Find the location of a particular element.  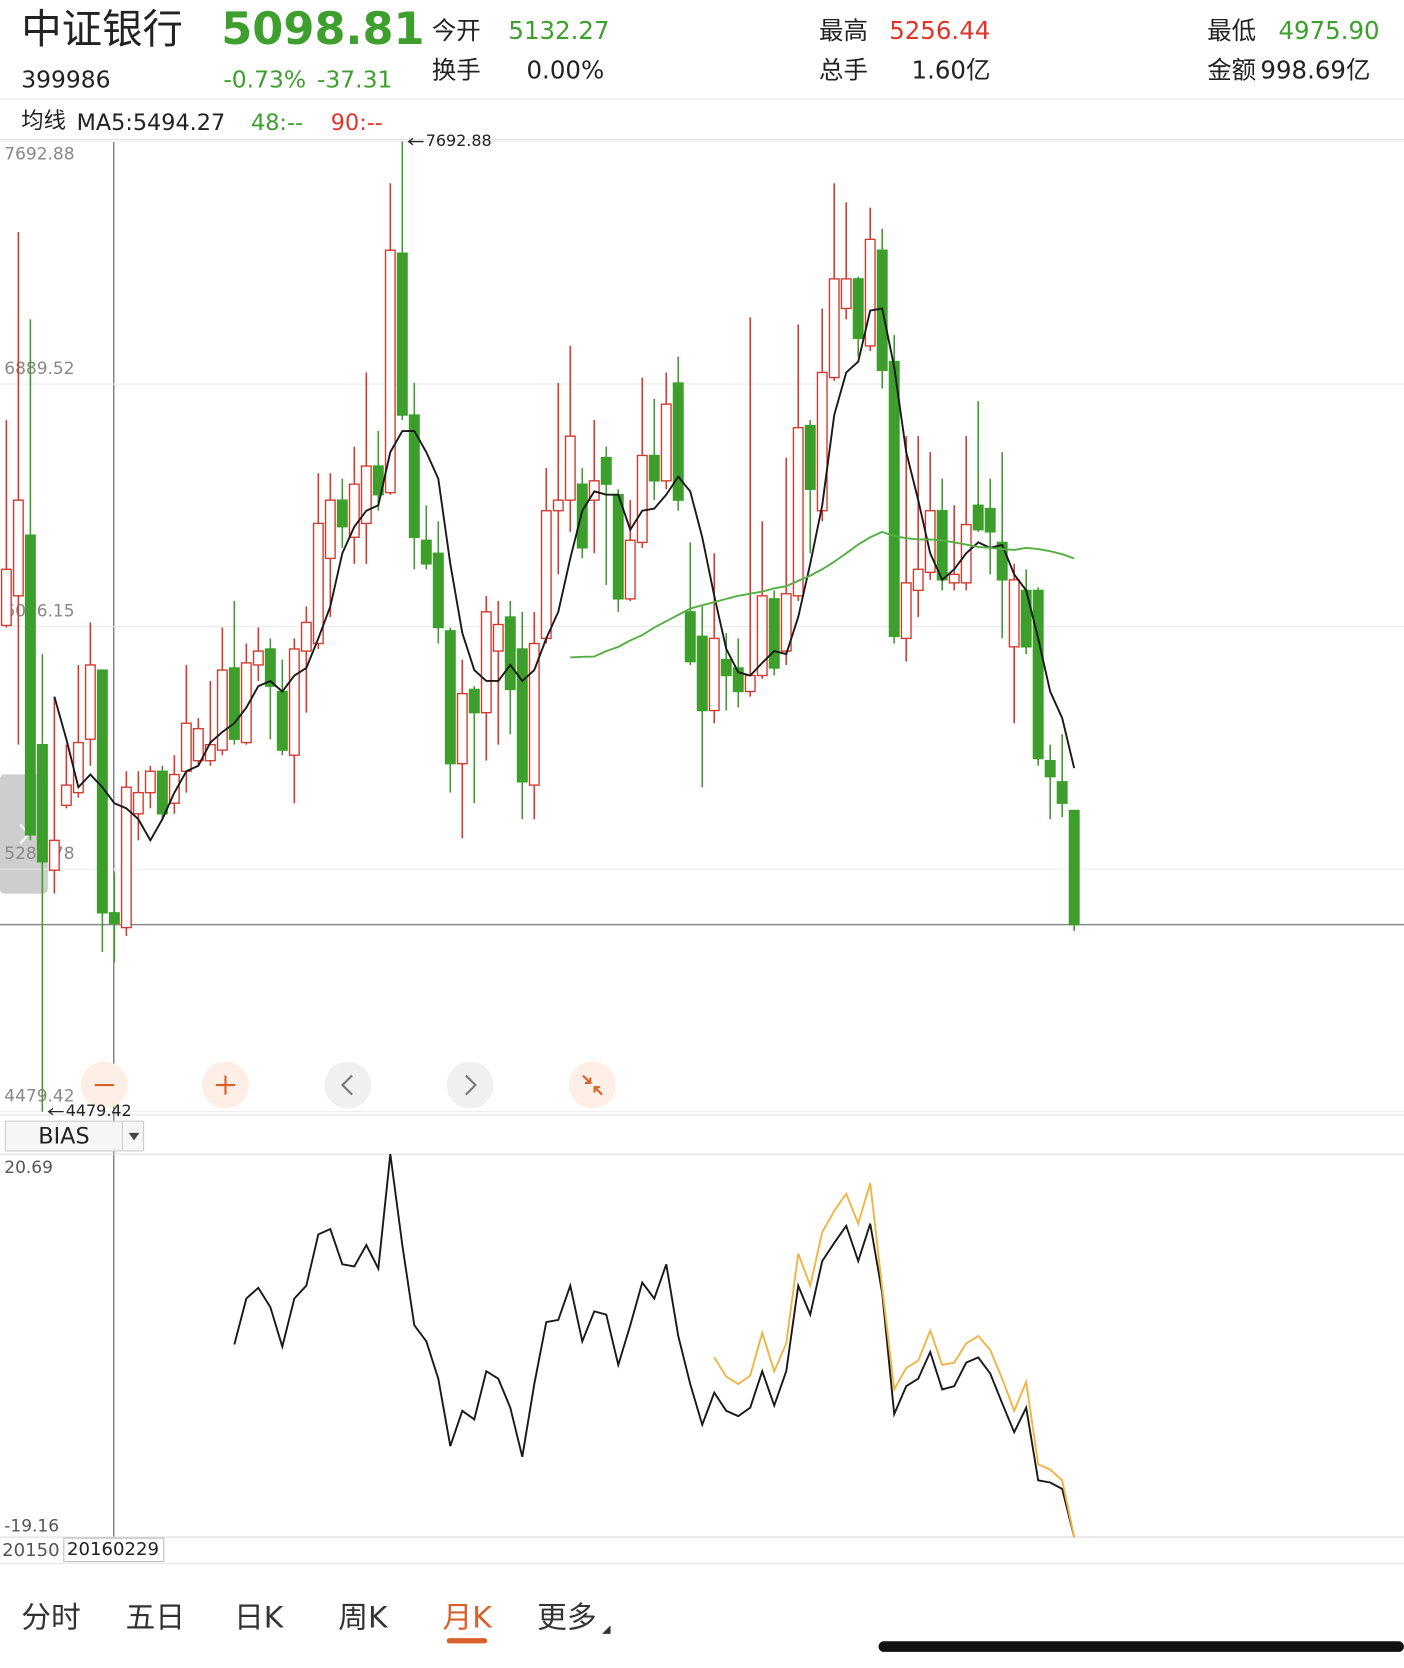

stock-price: 5098.81 is located at coordinates (322, 29).